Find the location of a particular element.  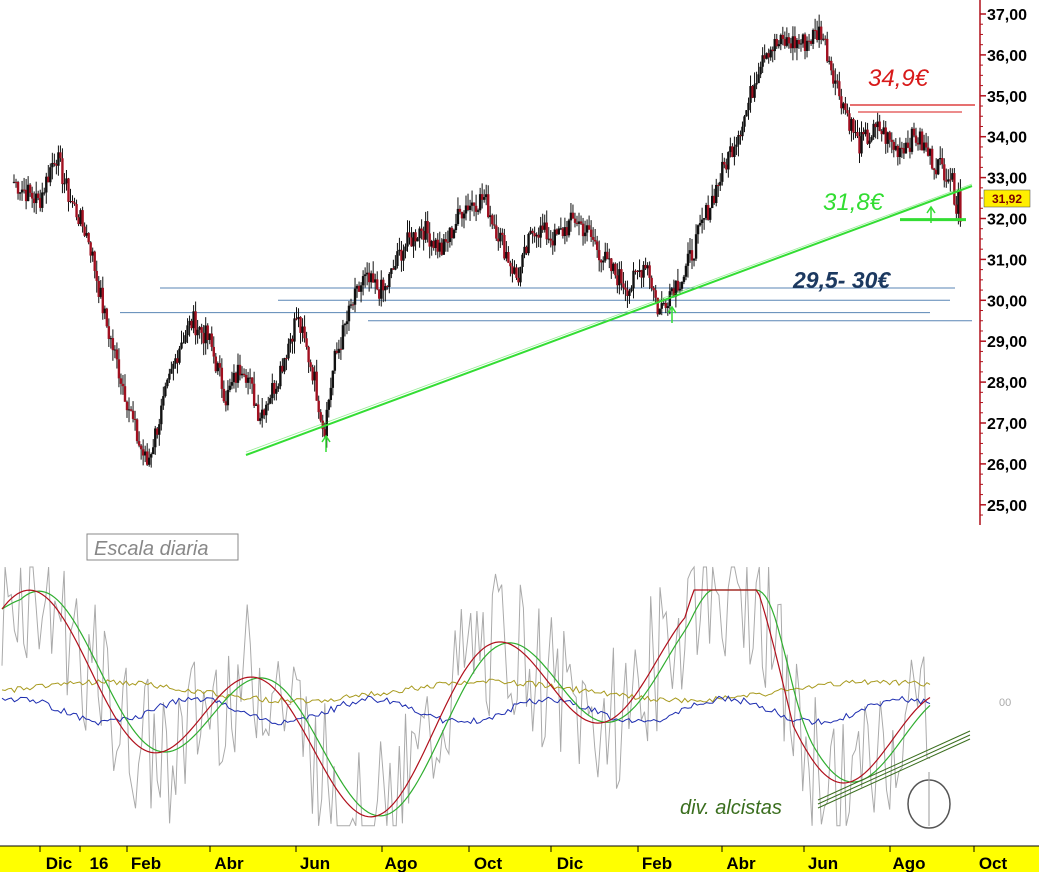

y-tick-label: 37,00 is located at coordinates (1007, 15).